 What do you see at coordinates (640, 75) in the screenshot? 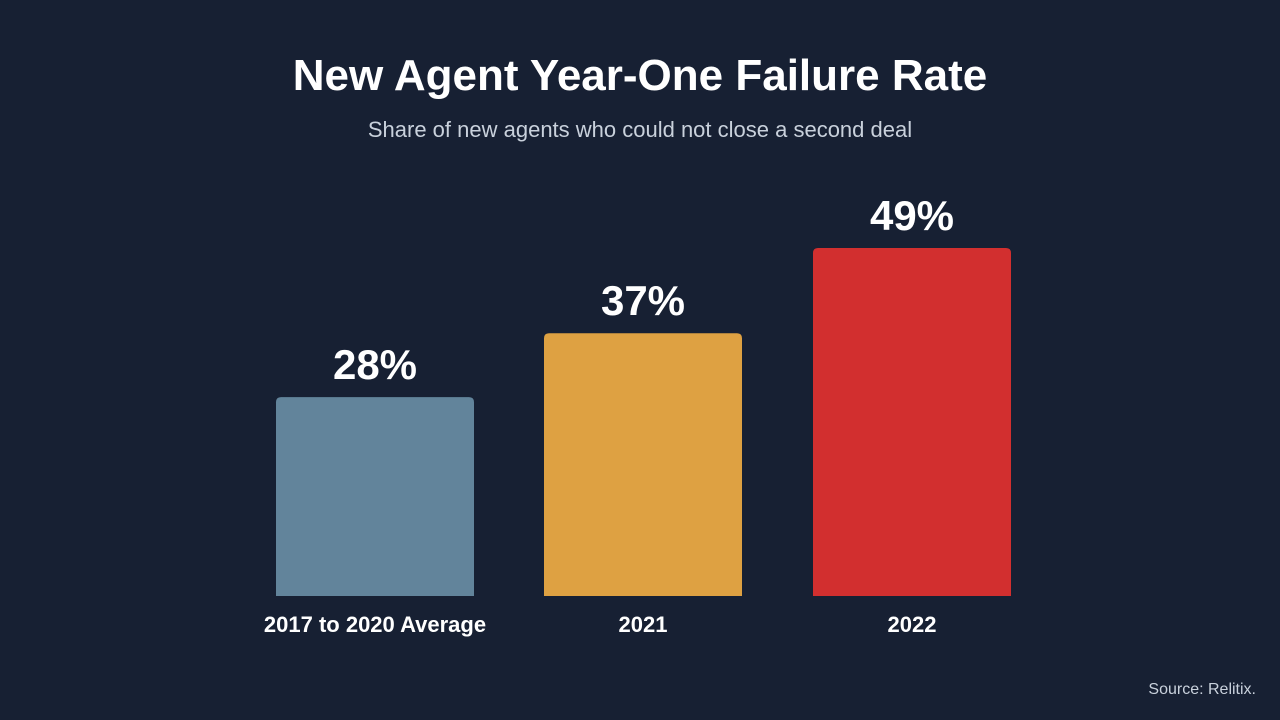
I see `chart-title: New Agent Year-One Failure Rate` at bounding box center [640, 75].